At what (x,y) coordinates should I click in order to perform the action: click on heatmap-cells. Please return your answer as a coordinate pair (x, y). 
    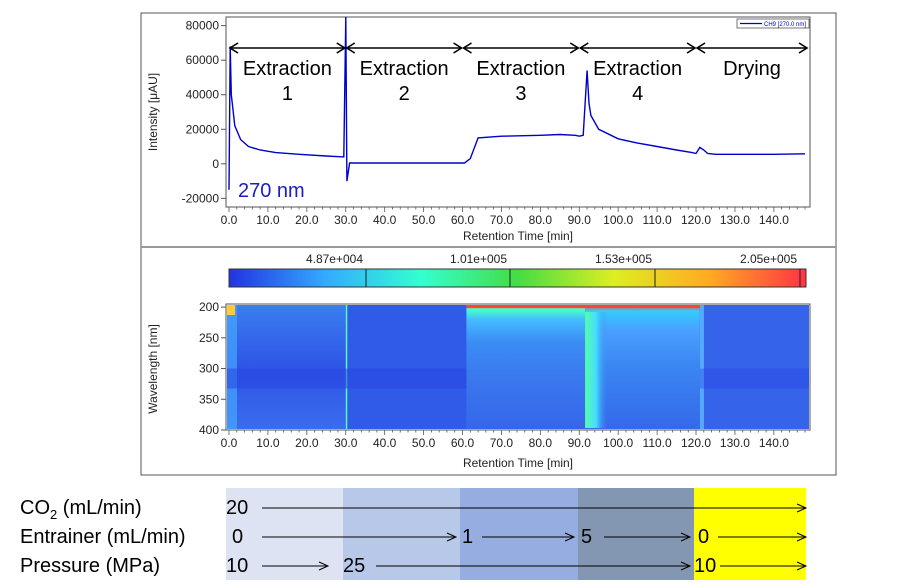
    Looking at the image, I should click on (518, 367).